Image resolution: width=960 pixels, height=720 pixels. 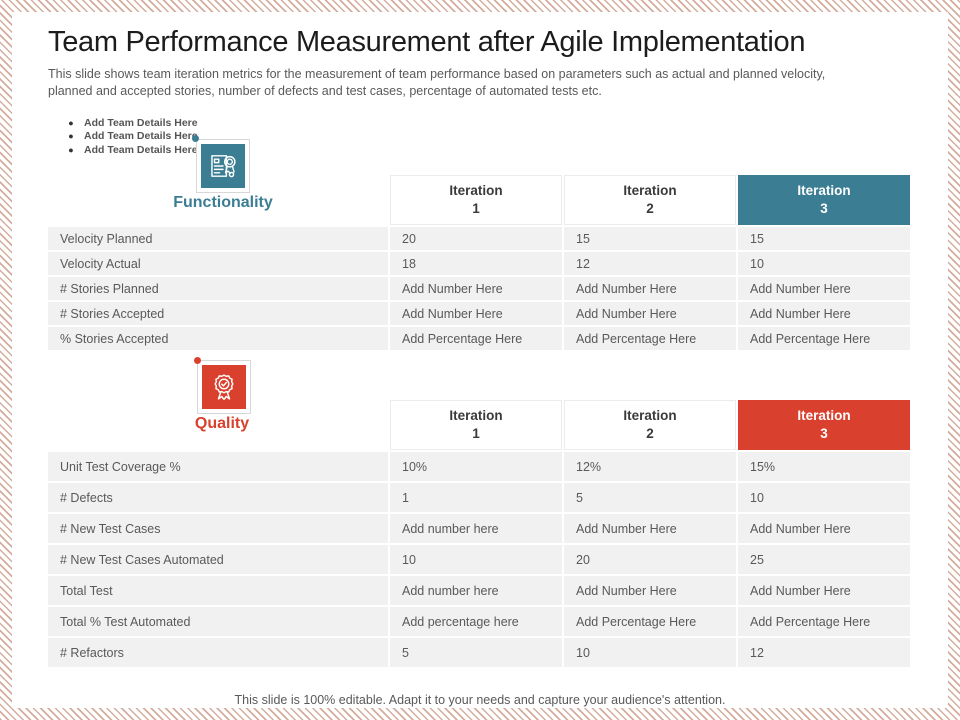 What do you see at coordinates (824, 466) in the screenshot?
I see `cell-value: 15%` at bounding box center [824, 466].